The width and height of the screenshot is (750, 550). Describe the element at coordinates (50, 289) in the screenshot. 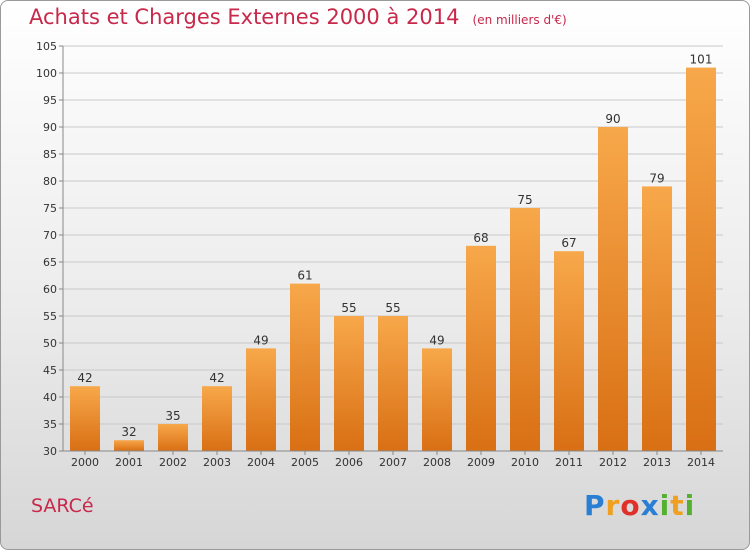

I see `y-tick-label: 60` at that location.